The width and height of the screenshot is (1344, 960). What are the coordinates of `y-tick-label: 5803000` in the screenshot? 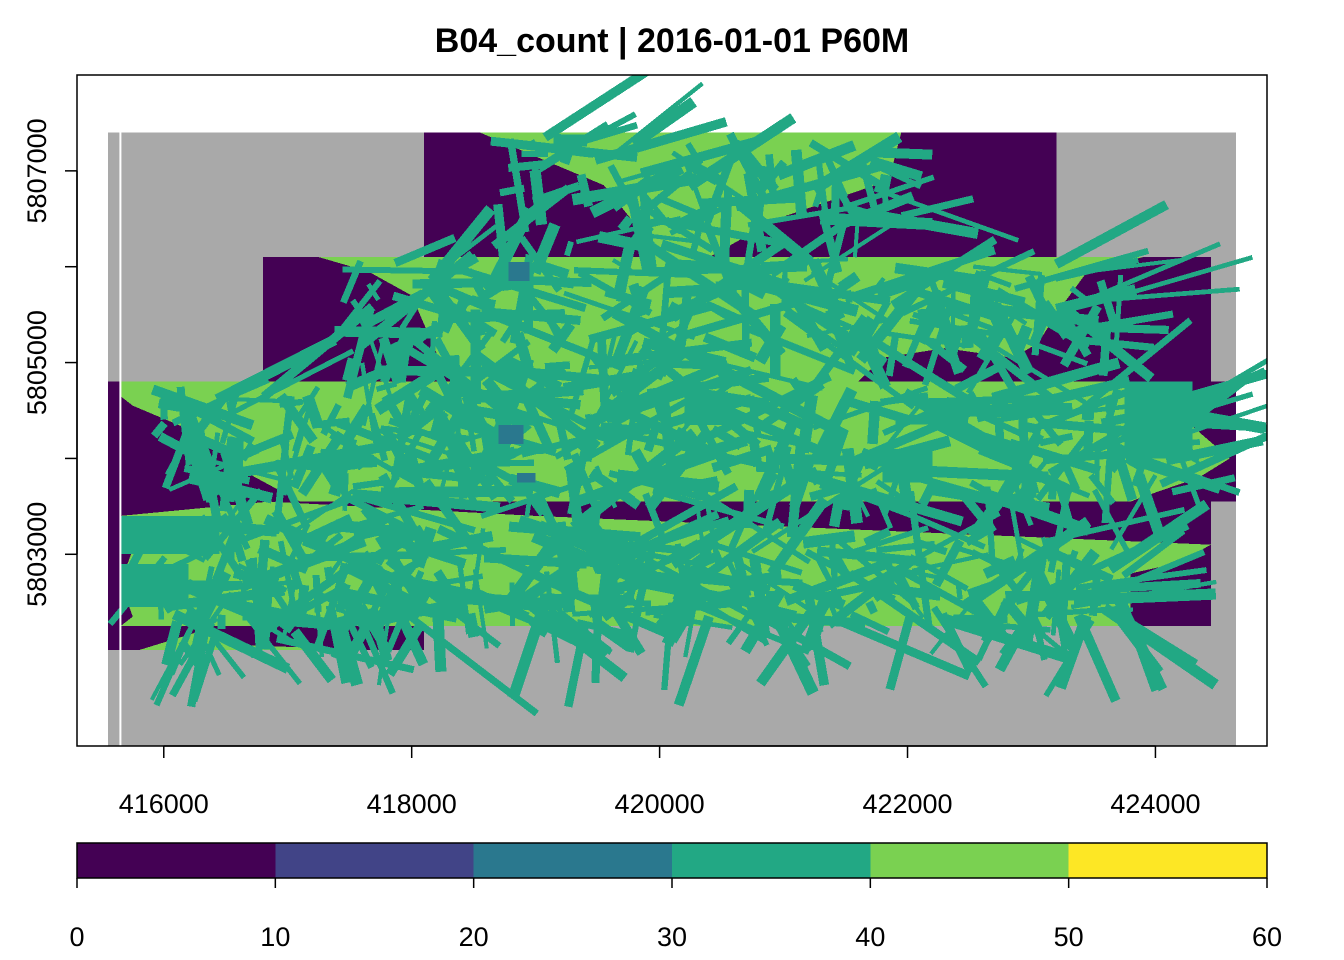 It's located at (37, 554).